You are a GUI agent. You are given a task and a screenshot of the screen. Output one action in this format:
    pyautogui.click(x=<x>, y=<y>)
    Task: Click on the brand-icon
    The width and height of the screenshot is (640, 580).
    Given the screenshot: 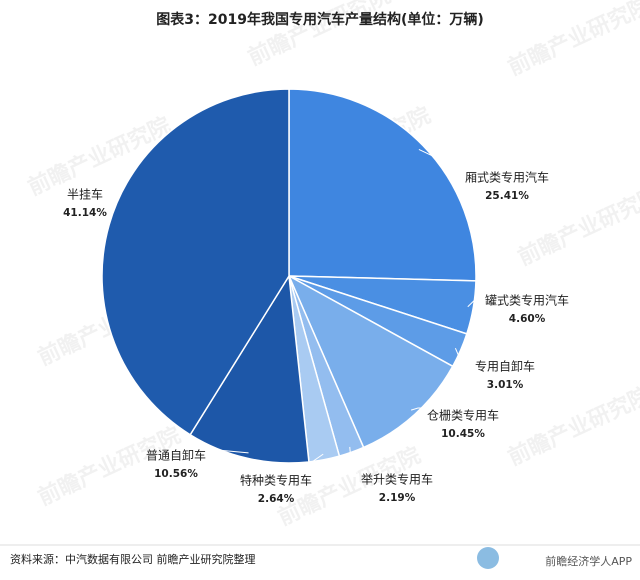 What is the action you would take?
    pyautogui.click(x=488, y=558)
    